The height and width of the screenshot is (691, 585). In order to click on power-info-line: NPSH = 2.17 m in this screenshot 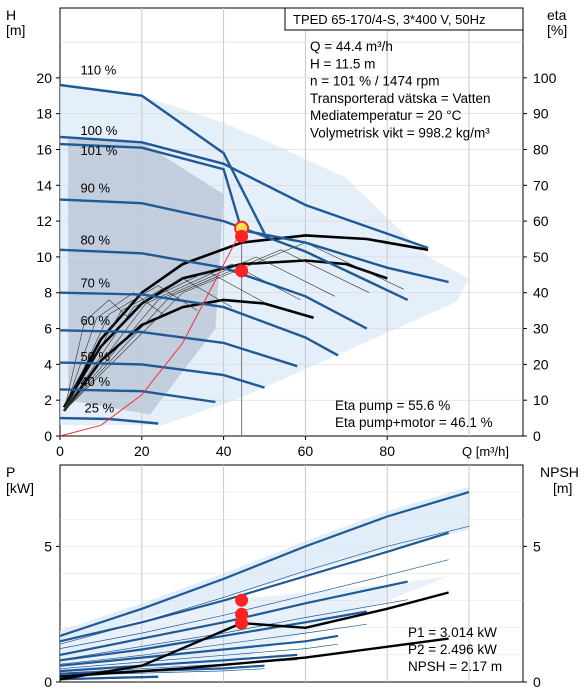, I will do `click(455, 666)`.